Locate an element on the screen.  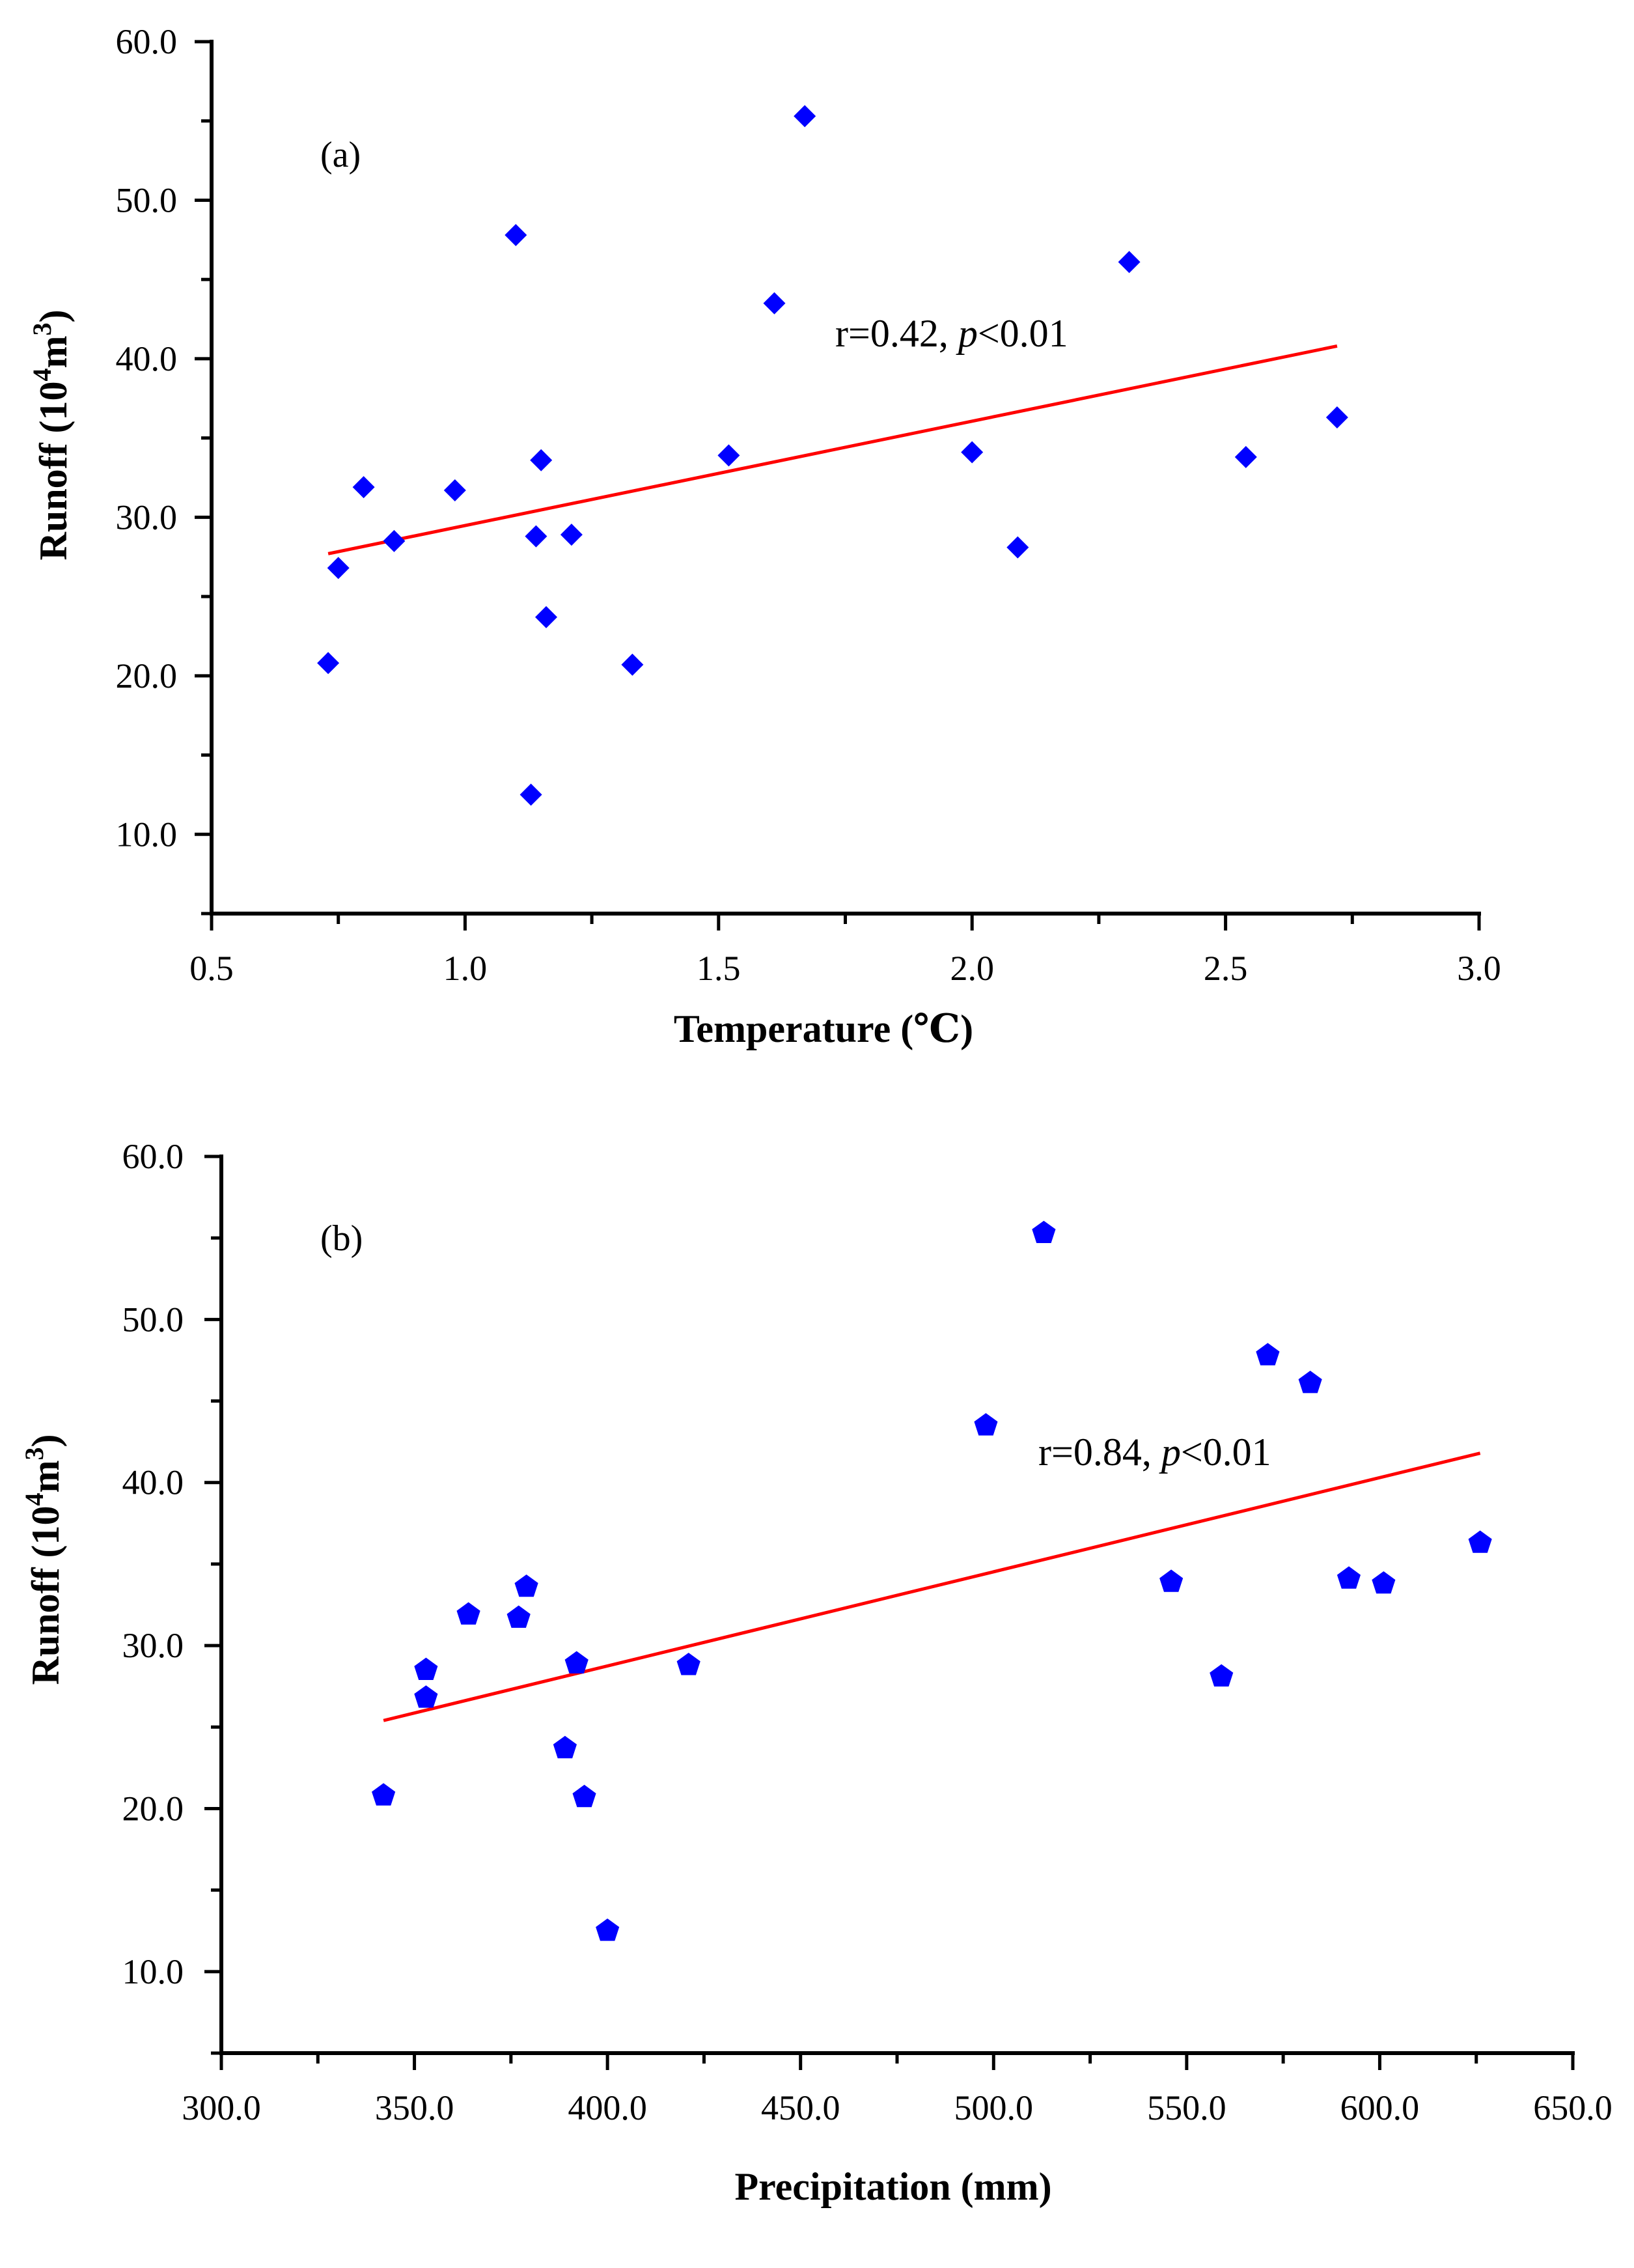
x-tick-label: 650.0 is located at coordinates (1573, 2108).